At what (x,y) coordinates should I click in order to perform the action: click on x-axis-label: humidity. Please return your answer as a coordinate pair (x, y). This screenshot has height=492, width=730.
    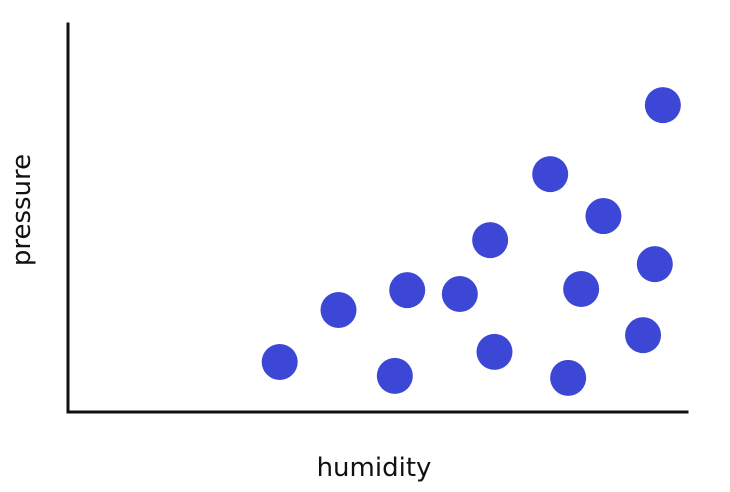
    Looking at the image, I should click on (374, 468).